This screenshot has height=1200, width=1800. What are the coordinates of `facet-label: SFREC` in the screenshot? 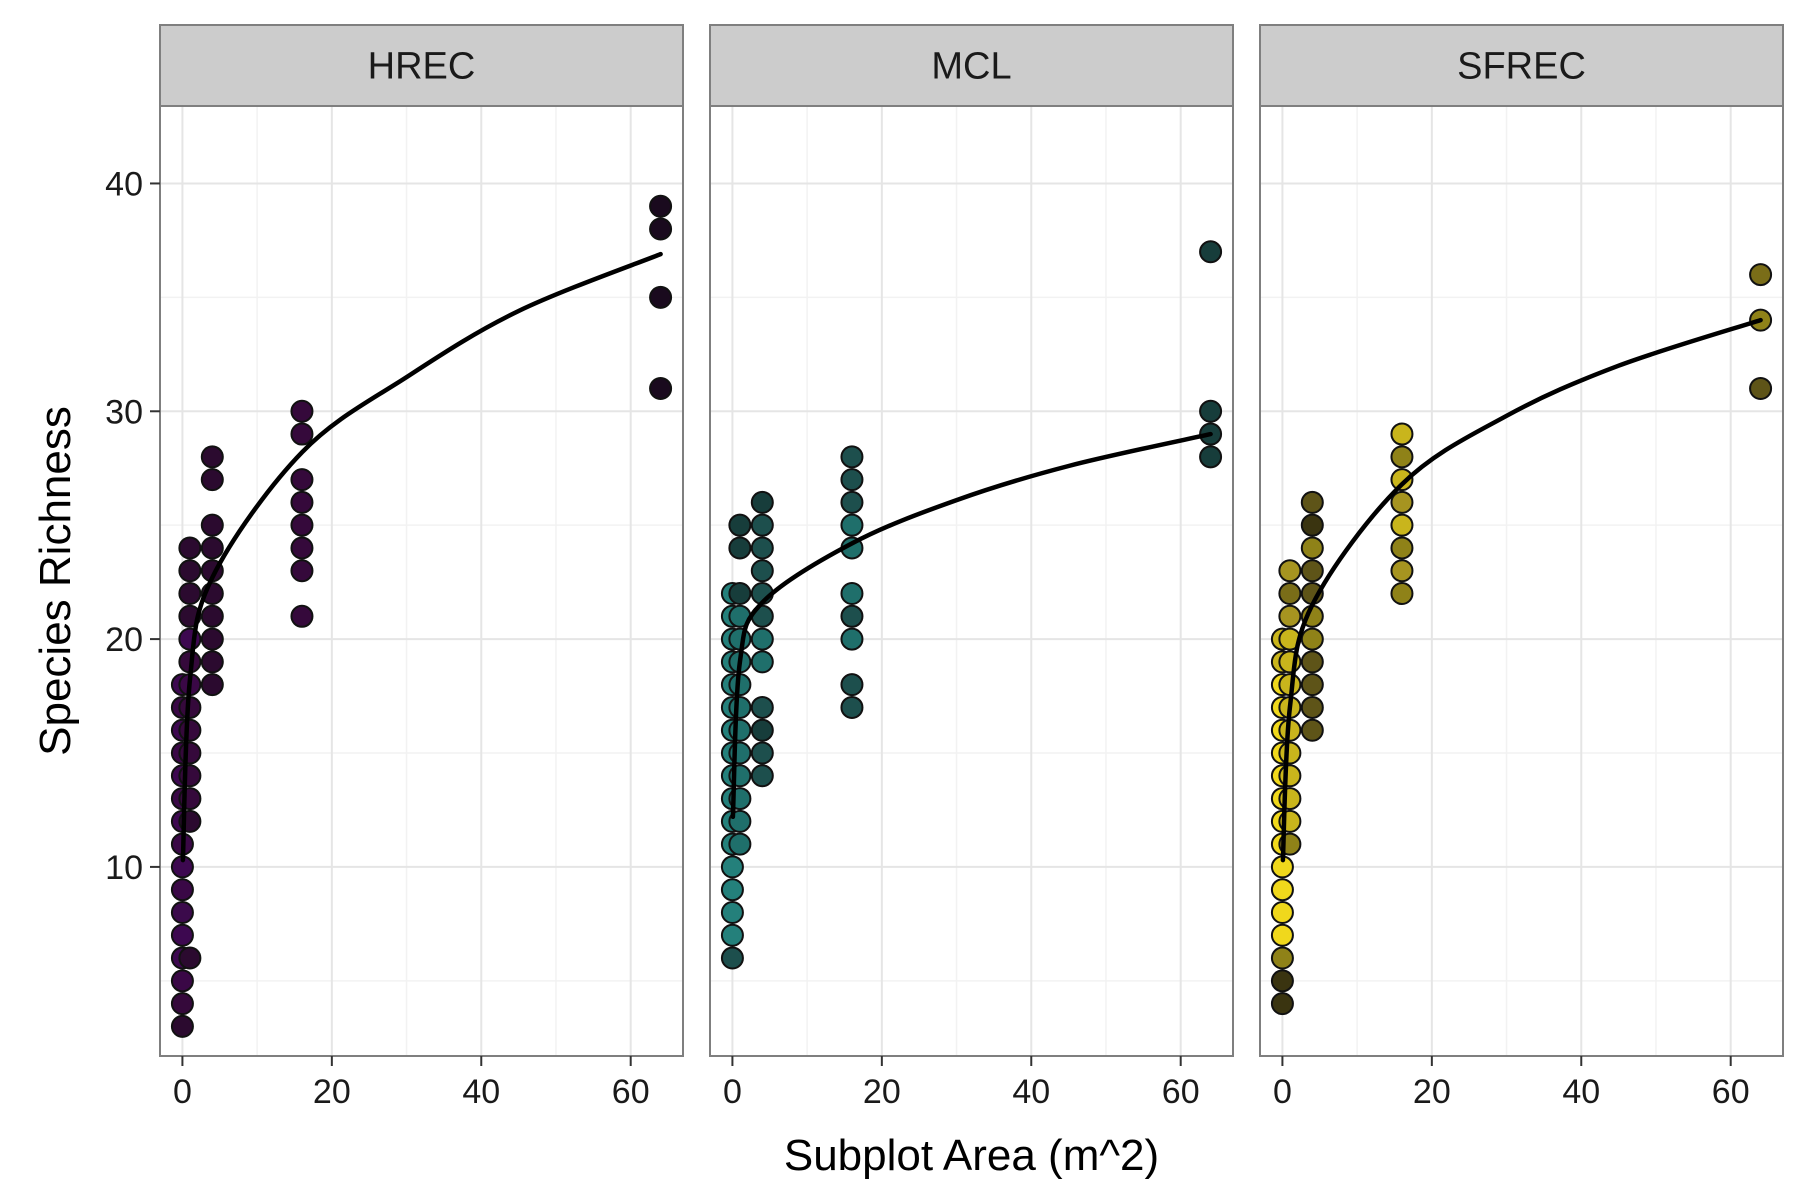 It's located at (1521, 67).